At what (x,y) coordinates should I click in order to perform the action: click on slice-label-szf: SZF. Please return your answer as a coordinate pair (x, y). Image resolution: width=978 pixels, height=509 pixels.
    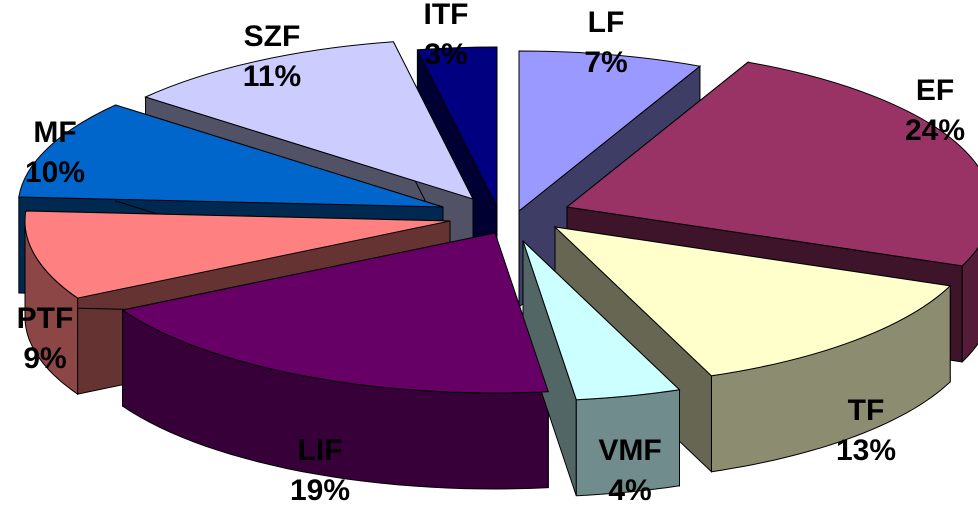
    Looking at the image, I should click on (272, 36).